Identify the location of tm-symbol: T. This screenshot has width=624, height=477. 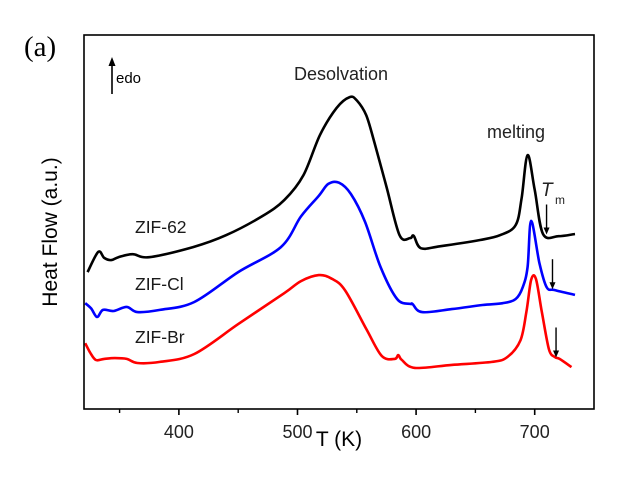
(547, 190).